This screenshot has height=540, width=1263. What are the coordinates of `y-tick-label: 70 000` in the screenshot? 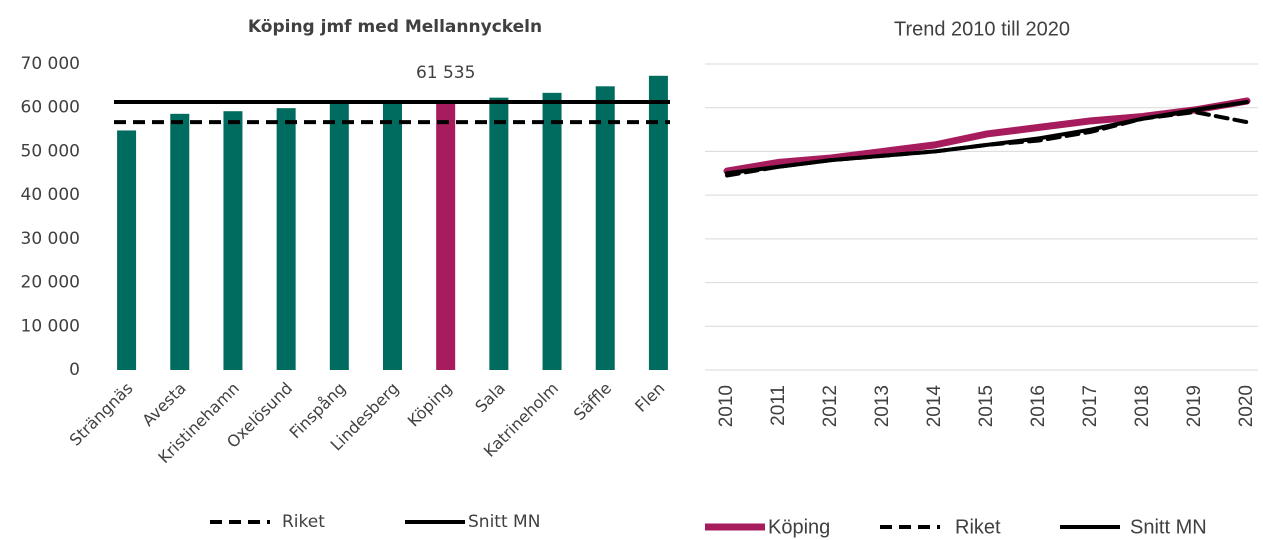 It's located at (50, 64).